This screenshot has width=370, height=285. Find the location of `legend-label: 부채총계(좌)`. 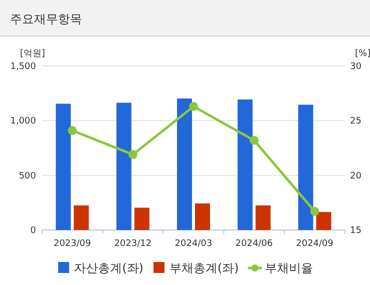

legend-label: 부채총계(좌) is located at coordinates (204, 268).